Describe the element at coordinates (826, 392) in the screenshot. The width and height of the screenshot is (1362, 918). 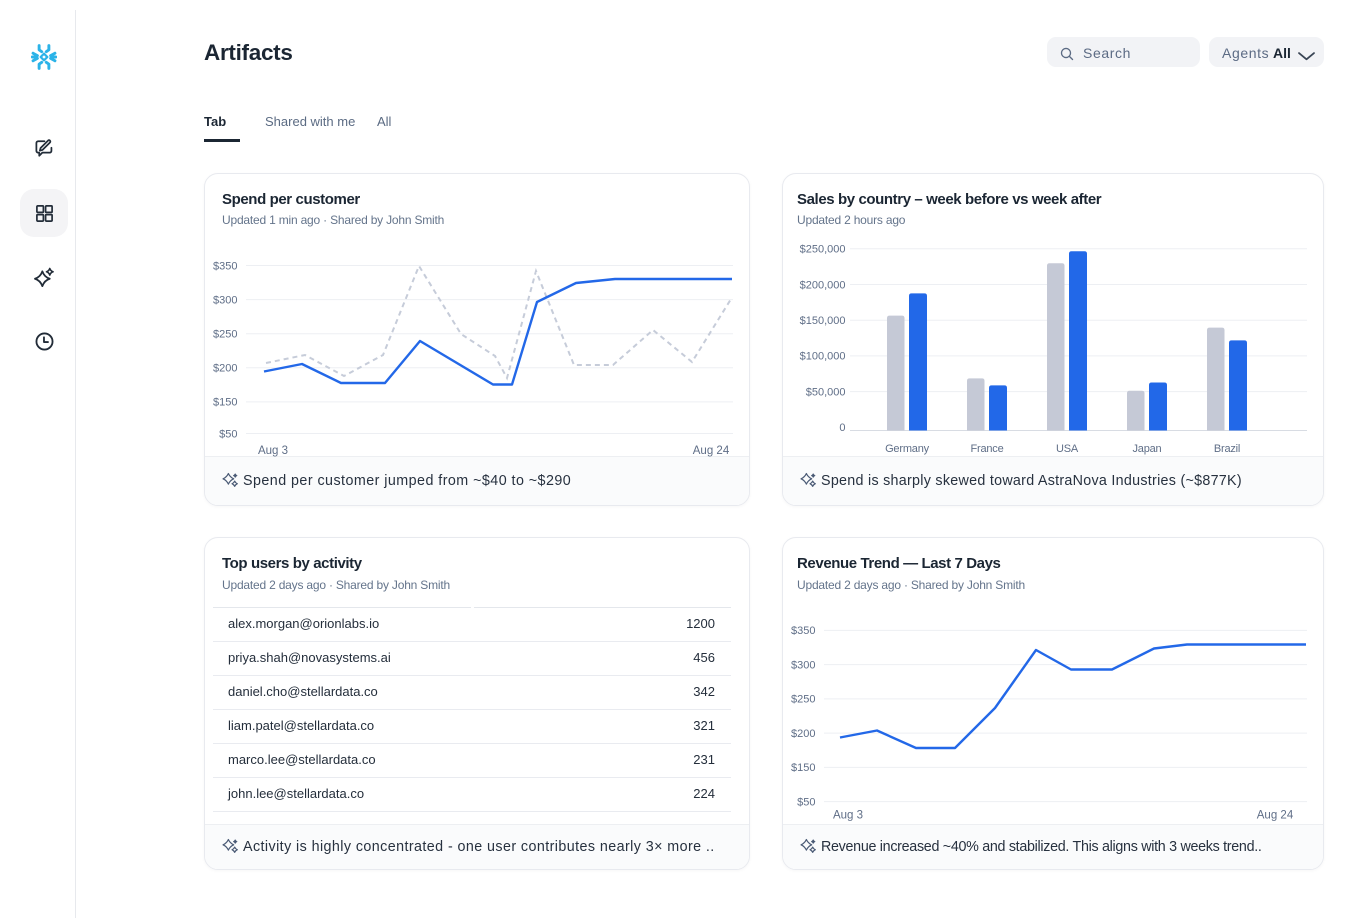
I see `svg-text: $50,000` at that location.